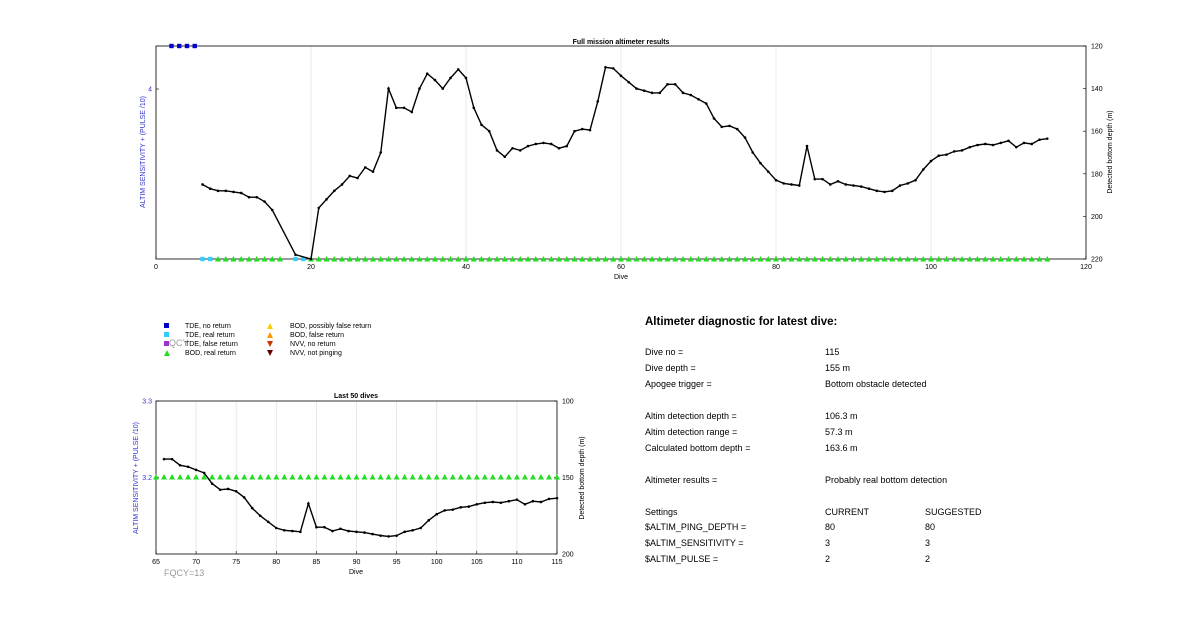  I want to click on full-mission-left-ylabel: ALTIM SENSITIVITY + (PULSE /10), so click(143, 152).